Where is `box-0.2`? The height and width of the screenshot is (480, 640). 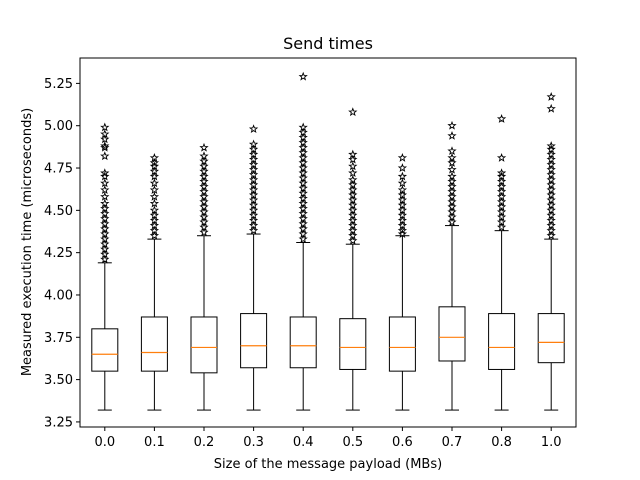
box-0.2 is located at coordinates (204, 276).